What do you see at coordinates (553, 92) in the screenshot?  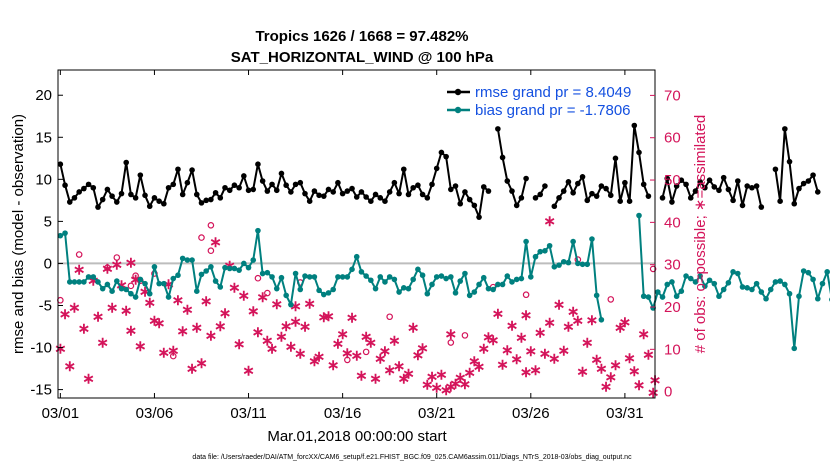 I see `legend-label-rmse: rmse grand pr = 8.4049` at bounding box center [553, 92].